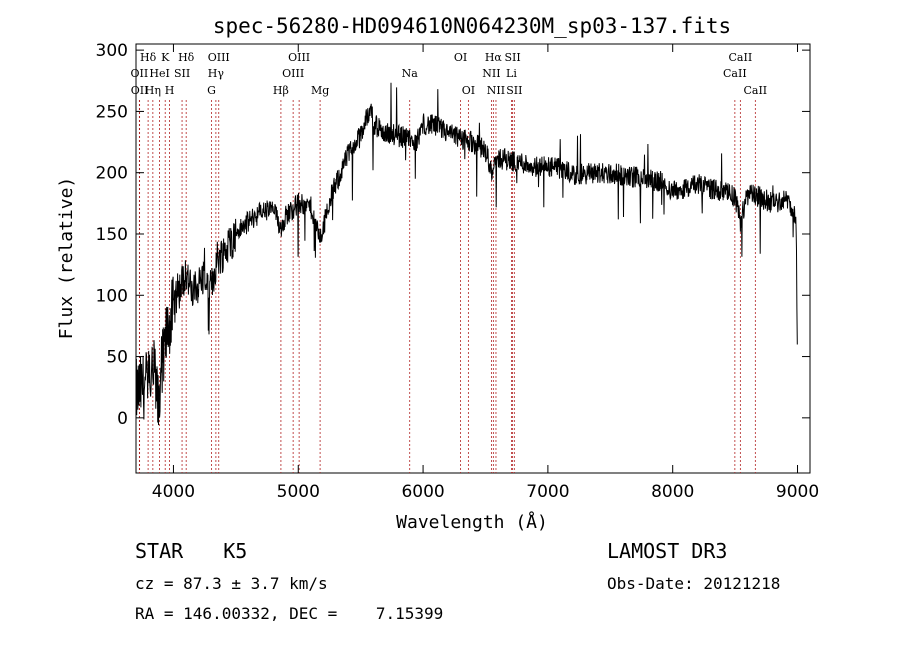  Describe the element at coordinates (472, 522) in the screenshot. I see `x-axis-label: Wavelength (Å)` at that location.